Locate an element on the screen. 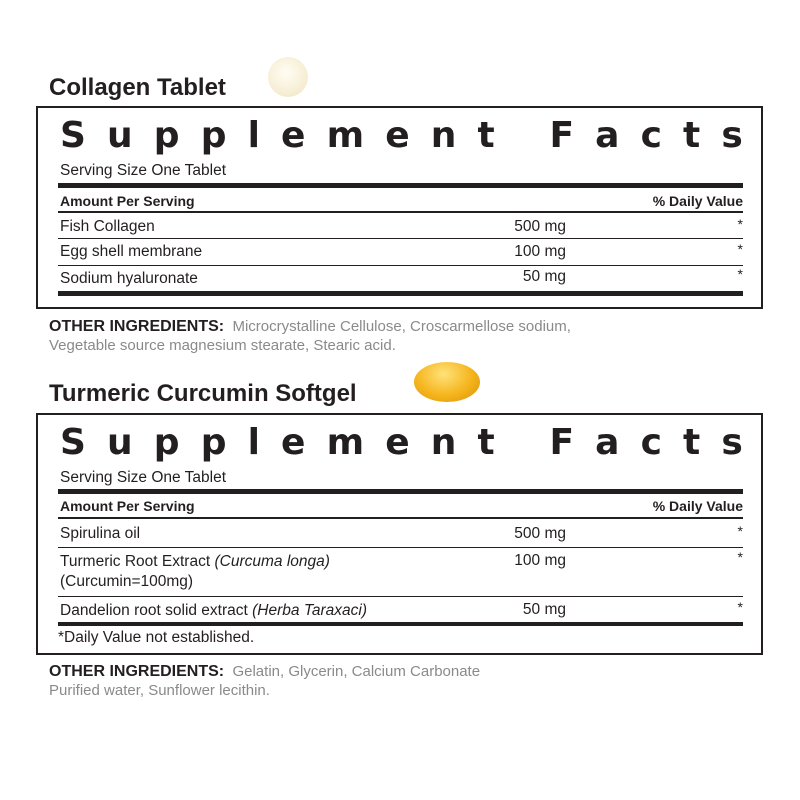 The height and width of the screenshot is (800, 800). other-ingredients-line: Gelatin, Glycerin, Calcium Carbonate is located at coordinates (356, 671).